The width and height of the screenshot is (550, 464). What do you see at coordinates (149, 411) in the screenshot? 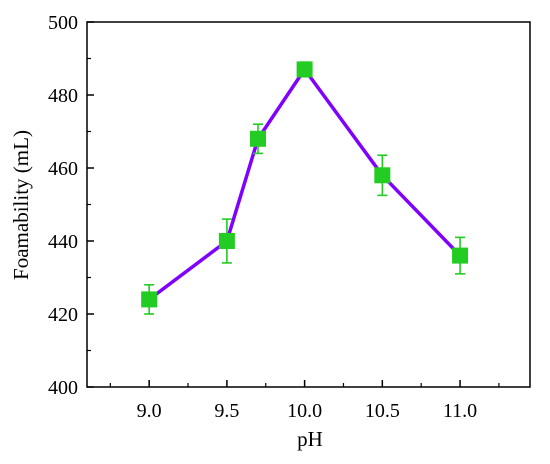
I see `x-tick-label: 9.0` at bounding box center [149, 411].